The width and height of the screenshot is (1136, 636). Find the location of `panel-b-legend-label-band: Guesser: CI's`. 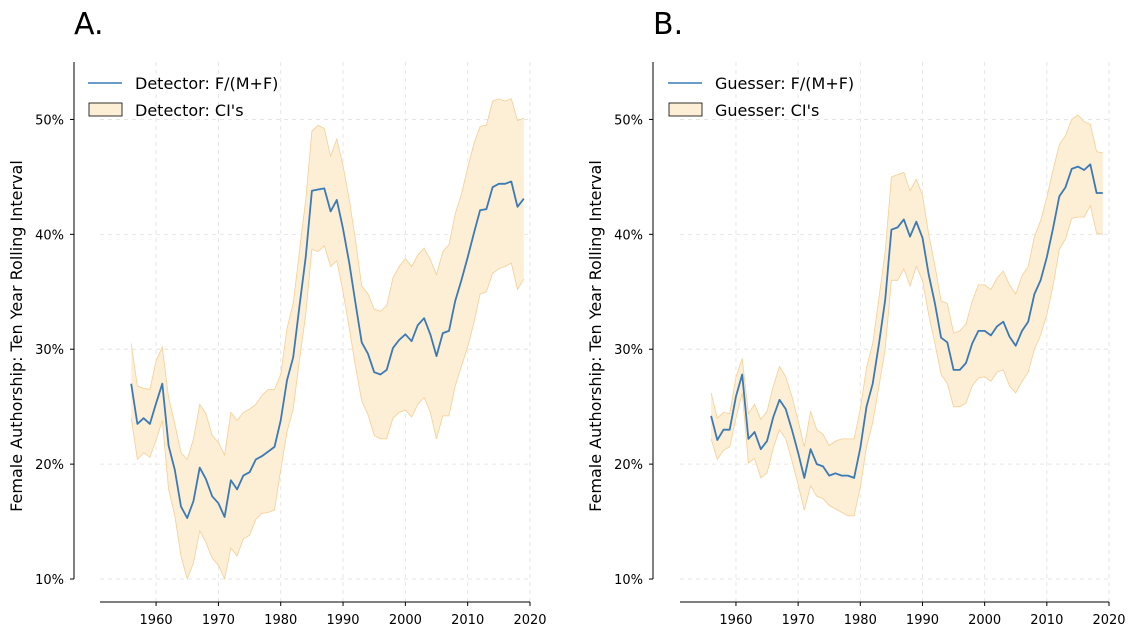

panel-b-legend-label-band: Guesser: CI's is located at coordinates (767, 110).